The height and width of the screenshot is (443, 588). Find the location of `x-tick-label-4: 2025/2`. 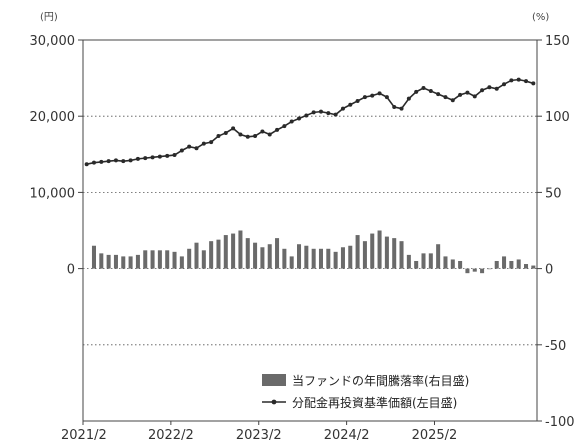

x-tick-label-4: 2025/2 is located at coordinates (435, 435).